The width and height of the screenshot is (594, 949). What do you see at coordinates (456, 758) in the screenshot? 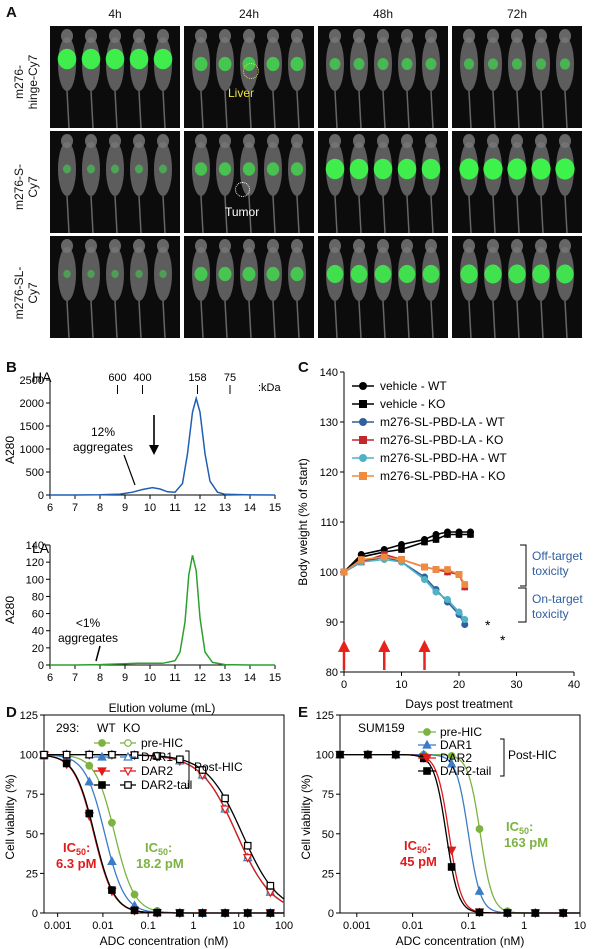
I see `e-legend-label: DAR2` at bounding box center [456, 758].